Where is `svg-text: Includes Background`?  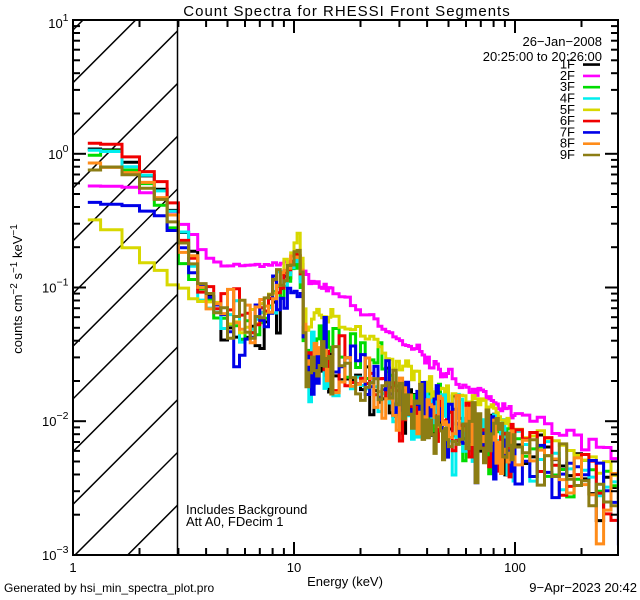
svg-text: Includes Background is located at coordinates (246, 509).